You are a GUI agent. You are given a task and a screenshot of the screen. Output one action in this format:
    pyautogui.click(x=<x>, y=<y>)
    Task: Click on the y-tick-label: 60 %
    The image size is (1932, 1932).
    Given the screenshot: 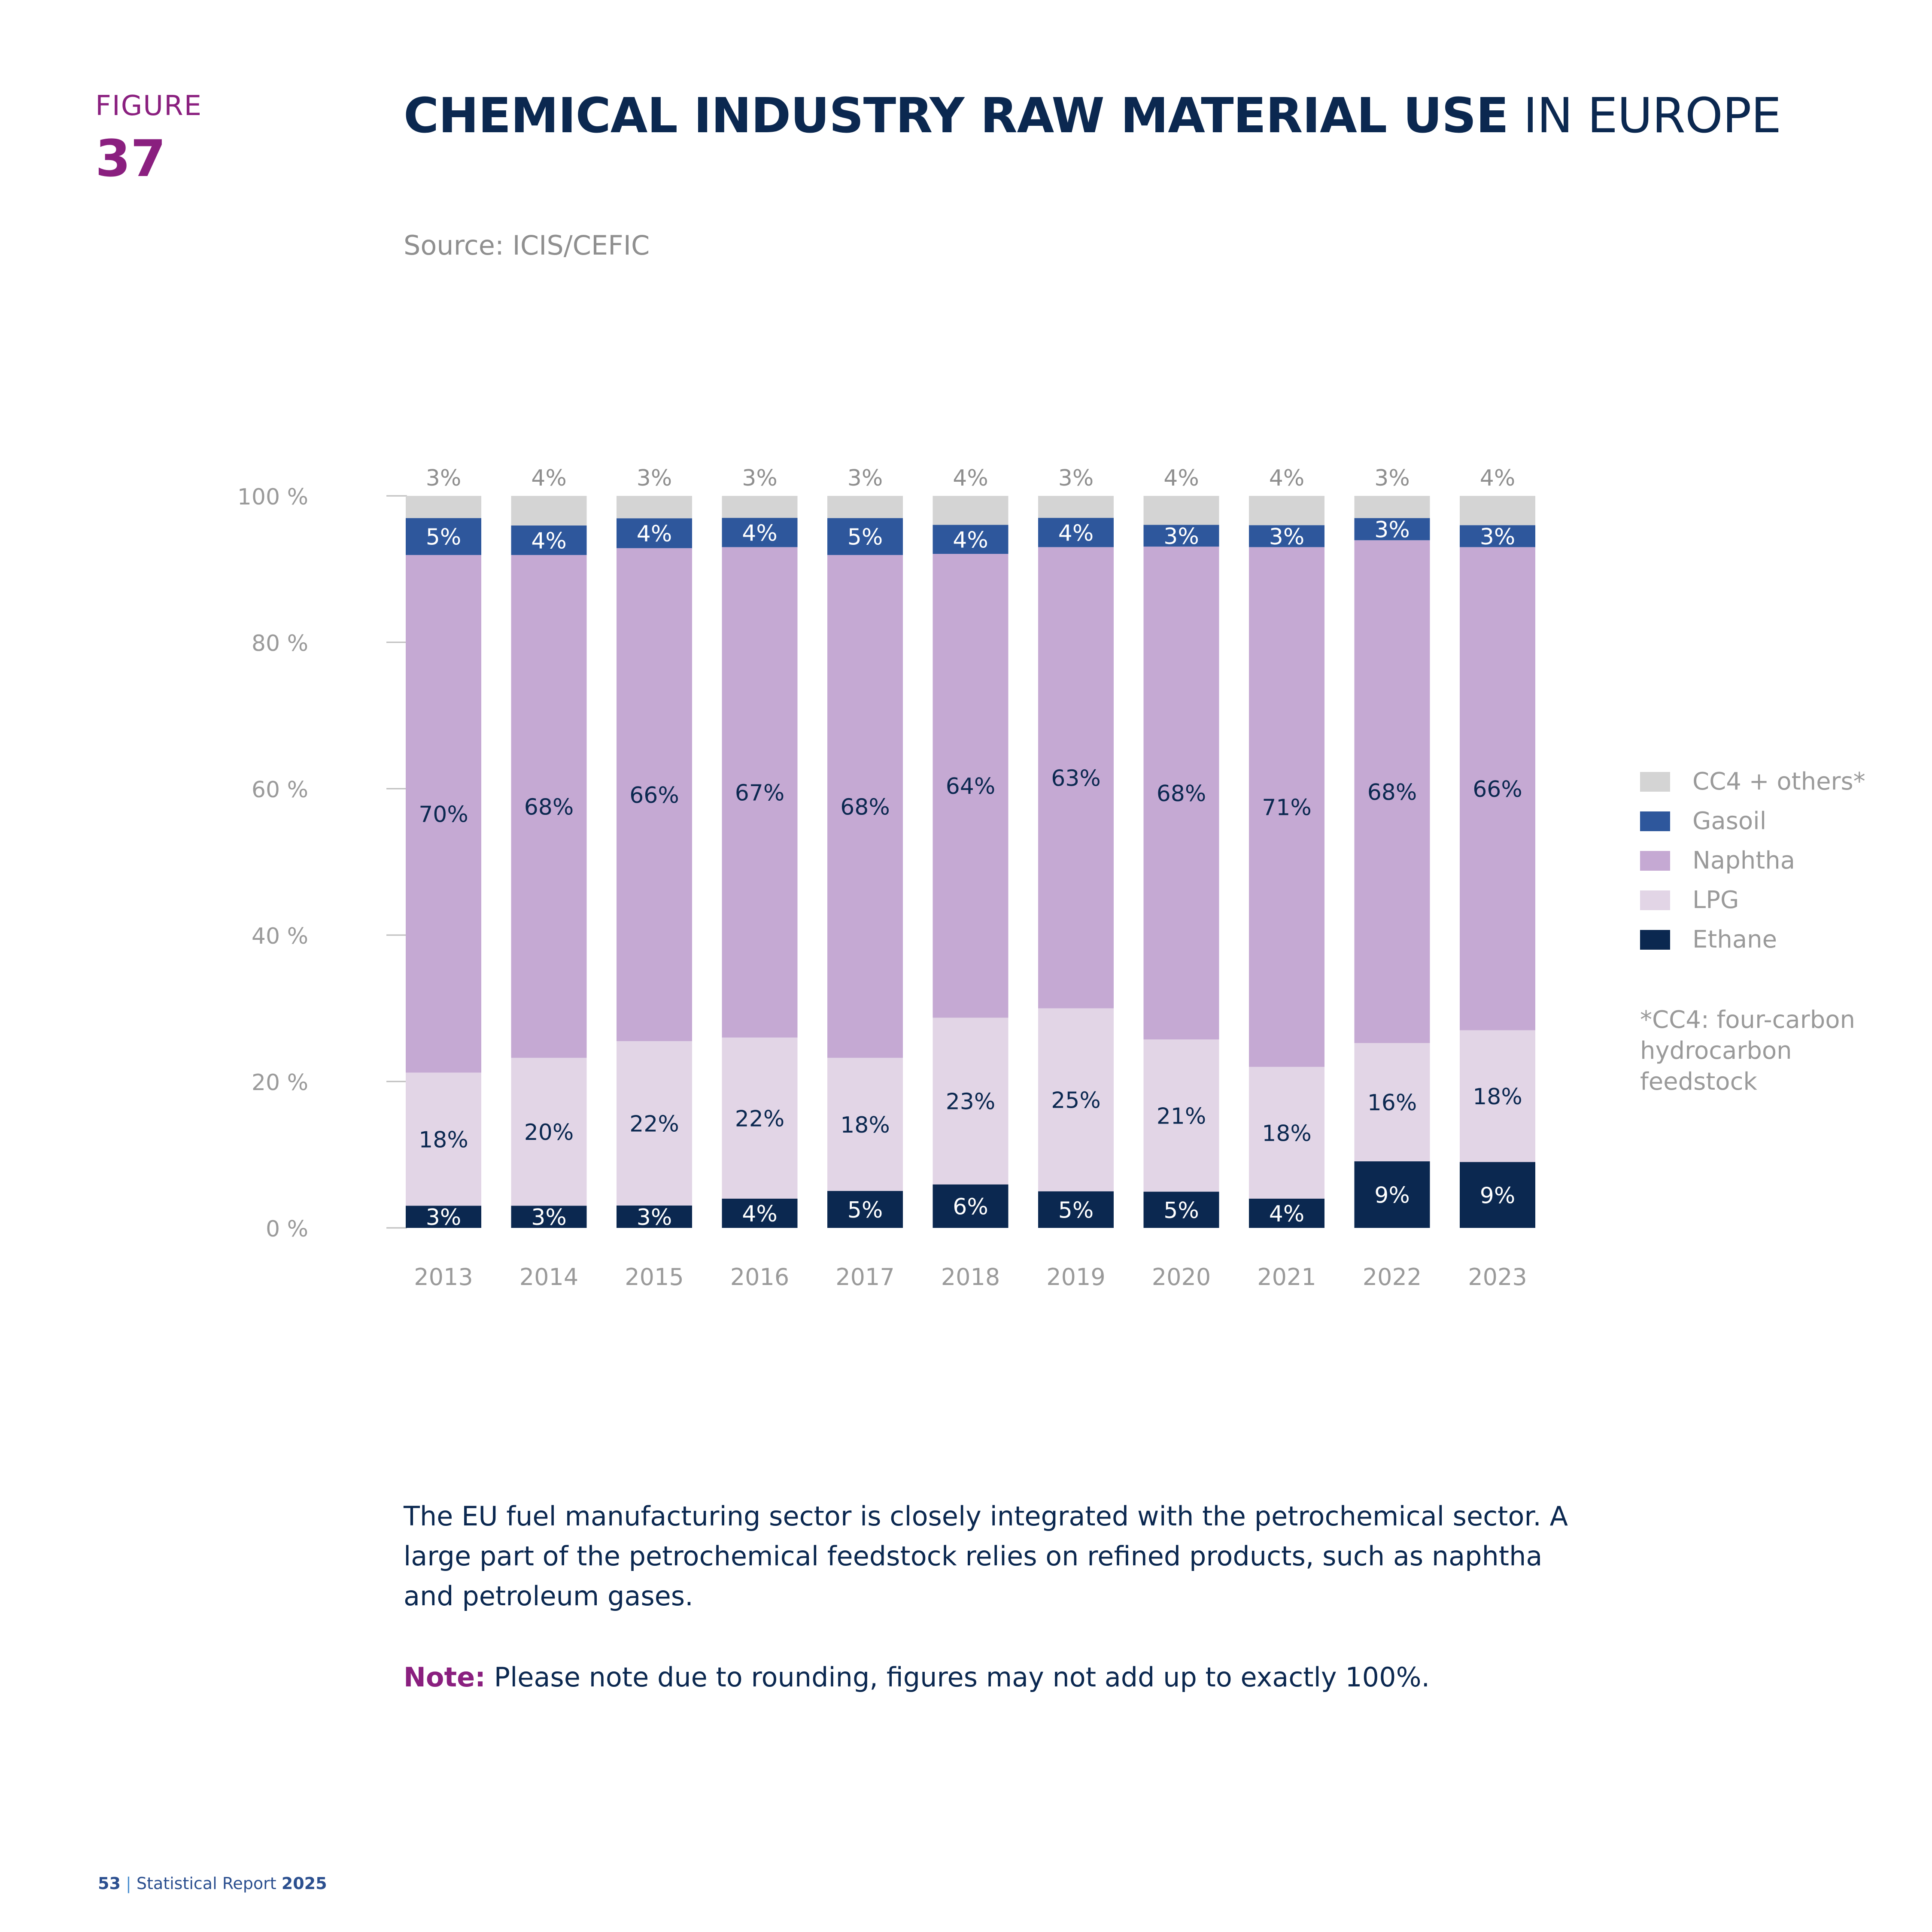 What is the action you would take?
    pyautogui.click(x=280, y=790)
    